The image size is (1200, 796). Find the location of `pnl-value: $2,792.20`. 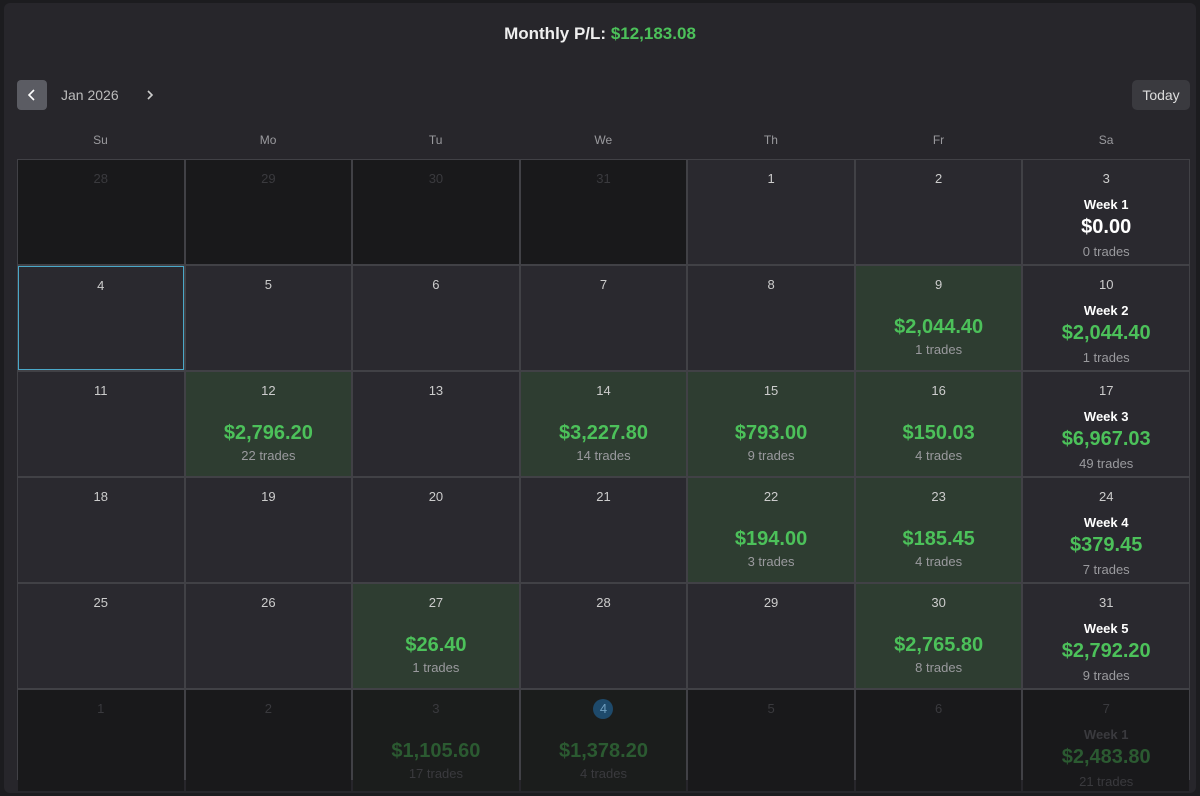

pnl-value: $2,792.20 is located at coordinates (1106, 651).